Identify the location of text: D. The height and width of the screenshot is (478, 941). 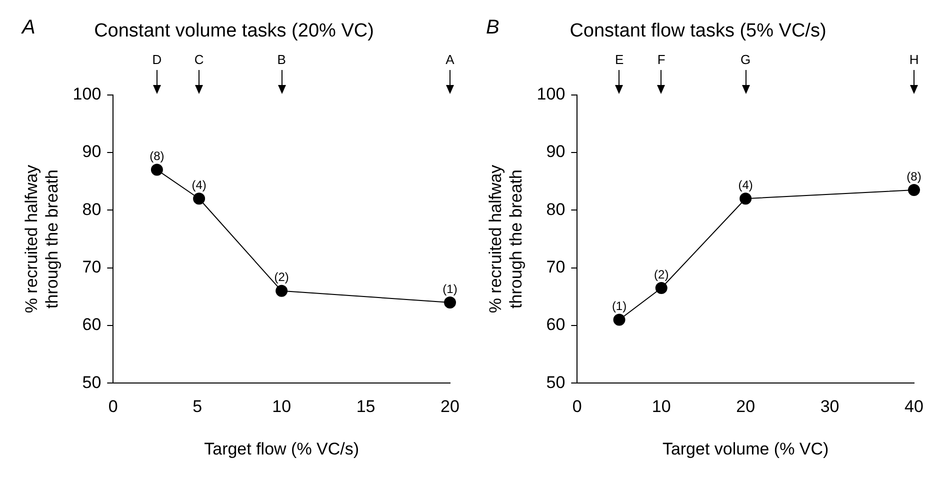
(157, 59).